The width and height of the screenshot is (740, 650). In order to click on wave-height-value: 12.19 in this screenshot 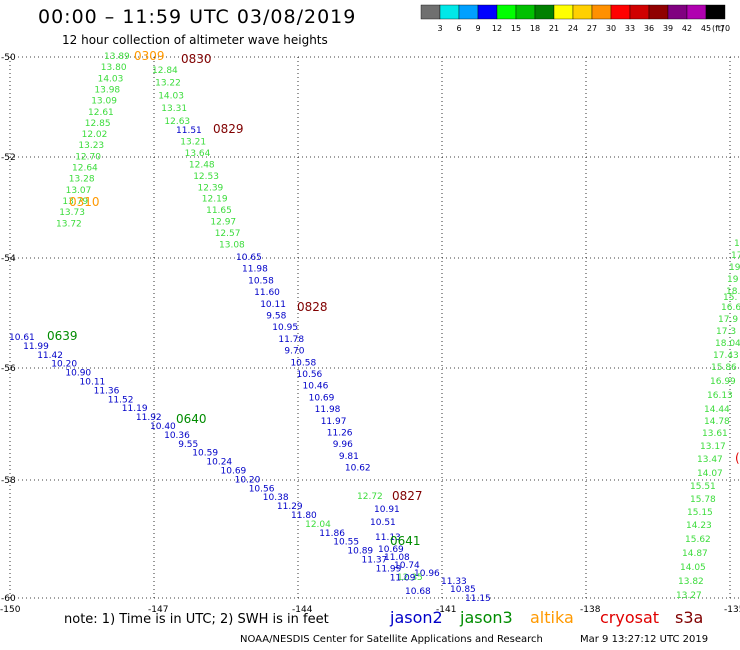, I will do `click(215, 200)`.